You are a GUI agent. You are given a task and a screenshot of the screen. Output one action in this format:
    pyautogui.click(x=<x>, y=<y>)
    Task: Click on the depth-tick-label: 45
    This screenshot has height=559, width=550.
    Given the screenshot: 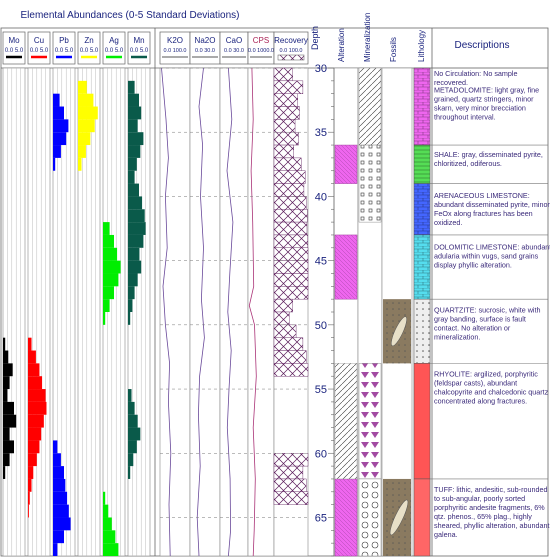 What is the action you would take?
    pyautogui.click(x=321, y=262)
    